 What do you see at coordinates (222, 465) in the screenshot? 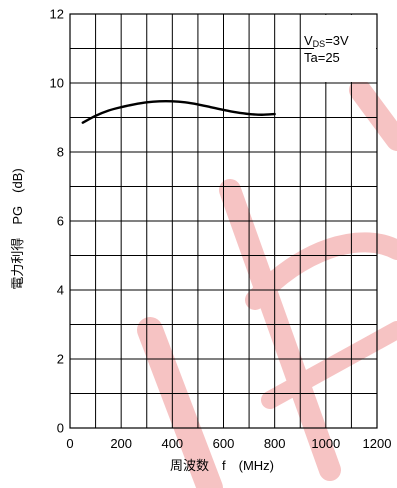
I see `x-axis-label: 周波数 f (MHz)` at bounding box center [222, 465].